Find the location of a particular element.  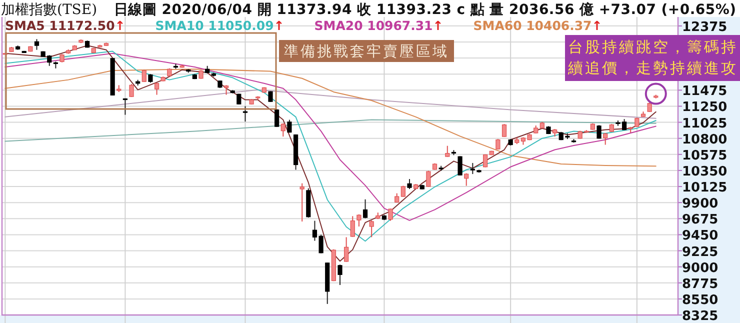

y-tick-label: 8550 is located at coordinates (700, 300).